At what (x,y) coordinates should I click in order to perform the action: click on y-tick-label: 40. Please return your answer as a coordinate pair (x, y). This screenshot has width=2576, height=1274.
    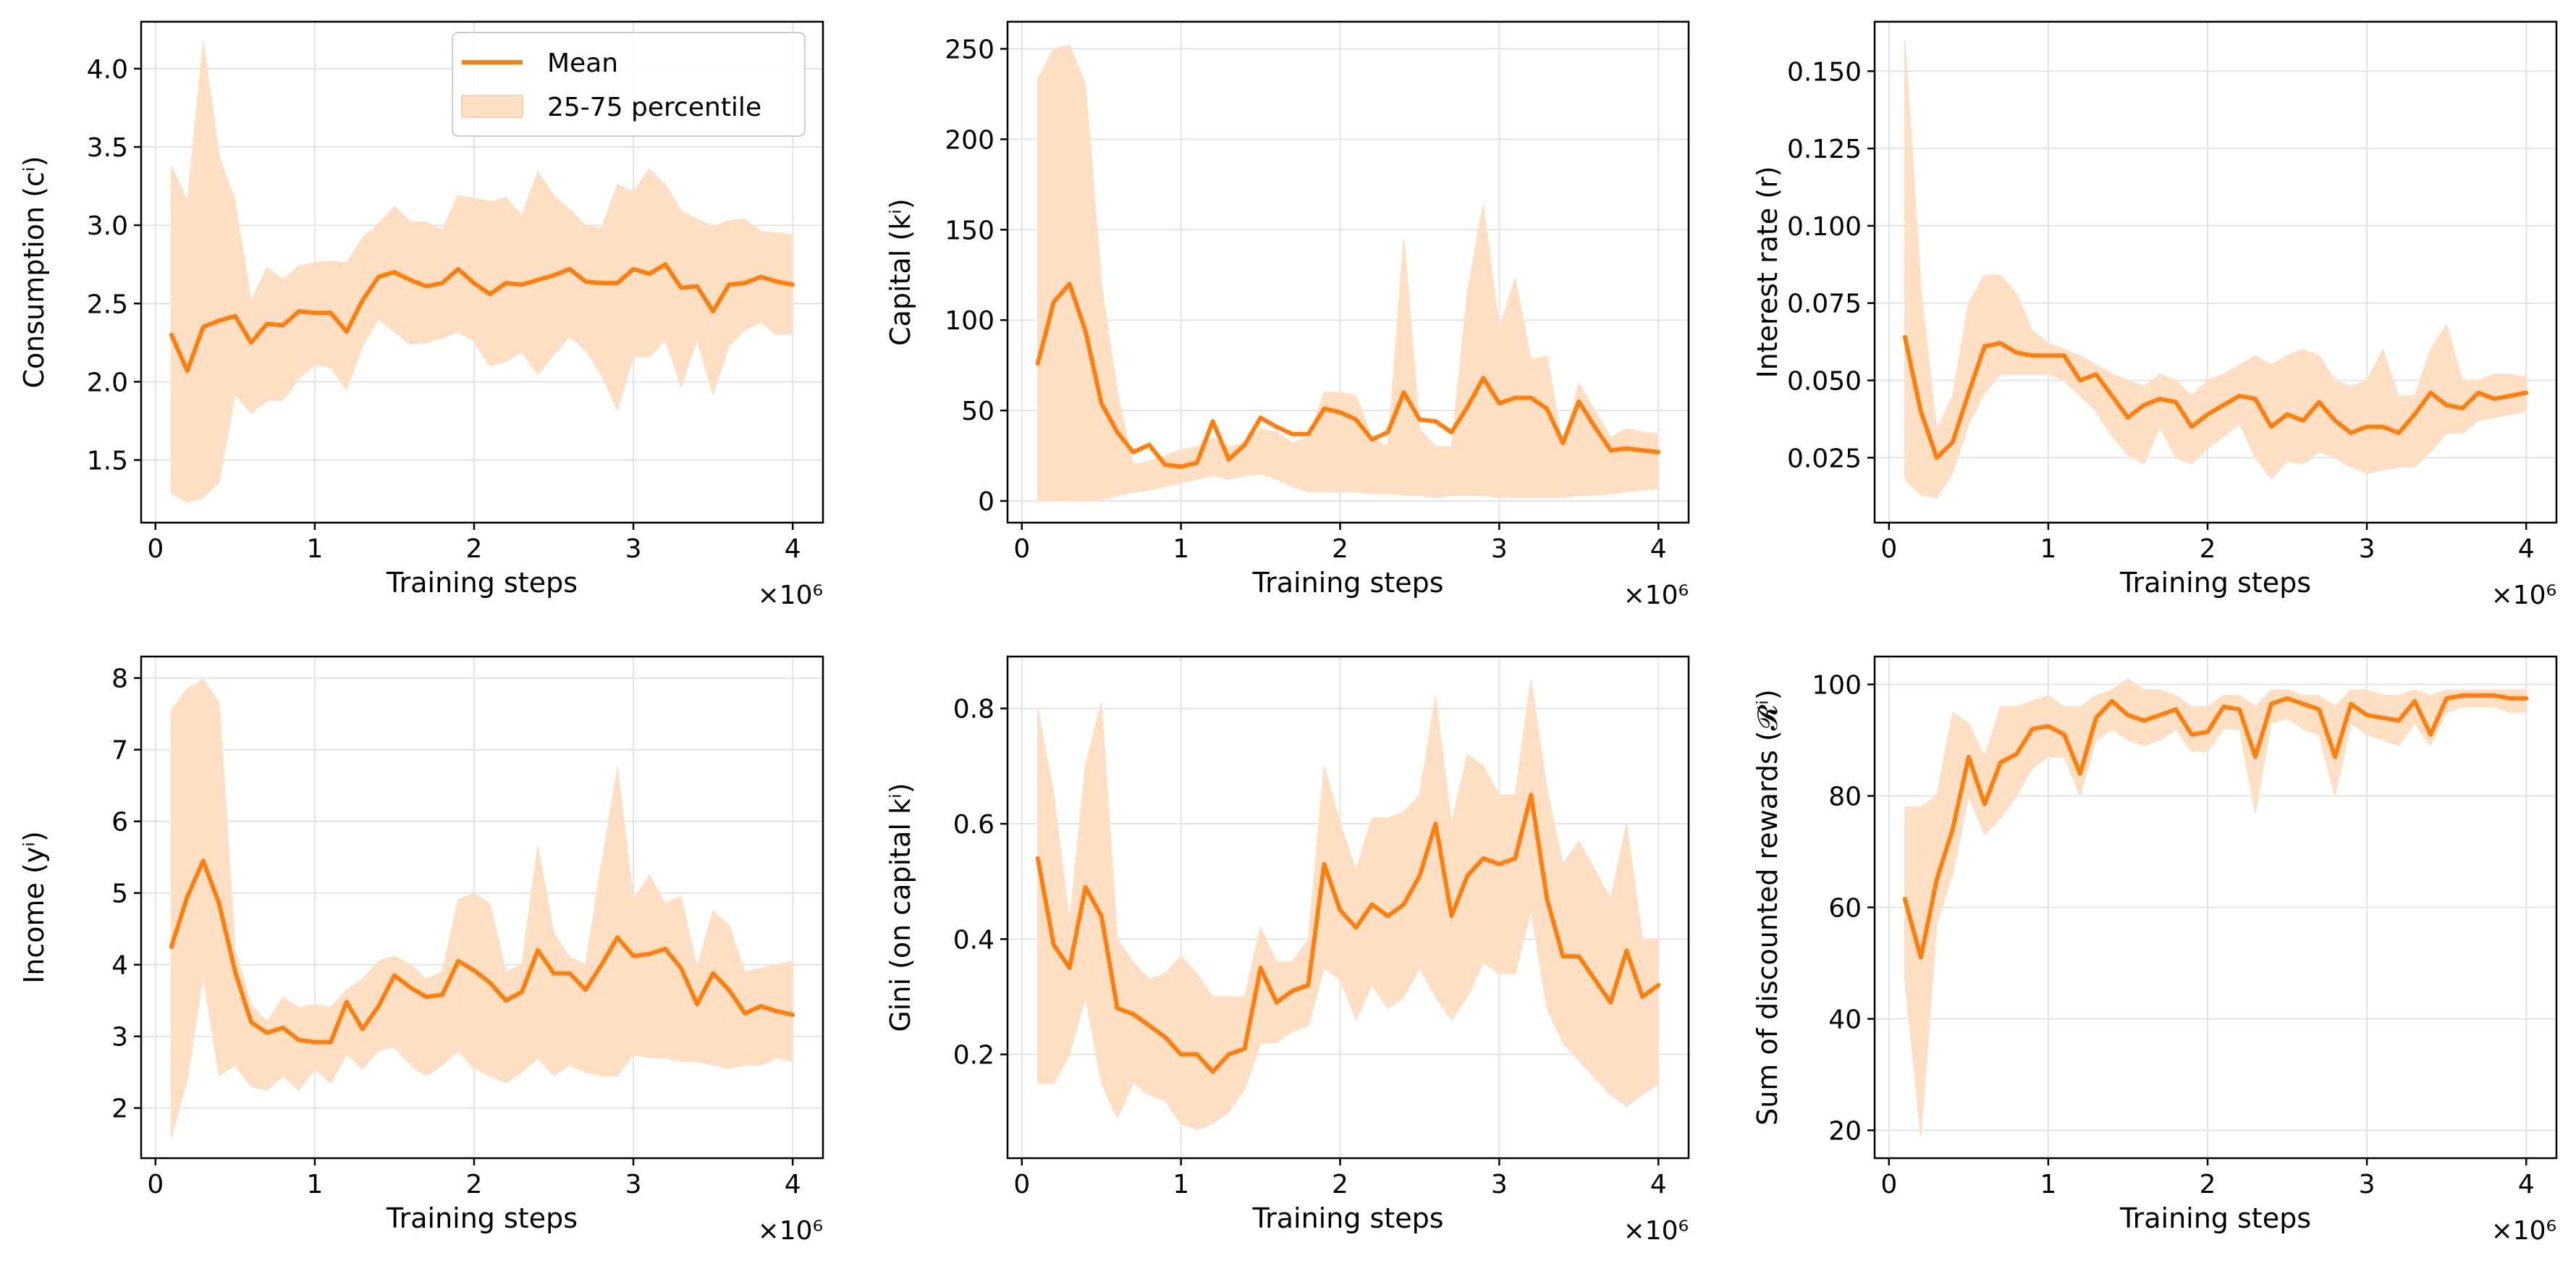
    Looking at the image, I should click on (1845, 1020).